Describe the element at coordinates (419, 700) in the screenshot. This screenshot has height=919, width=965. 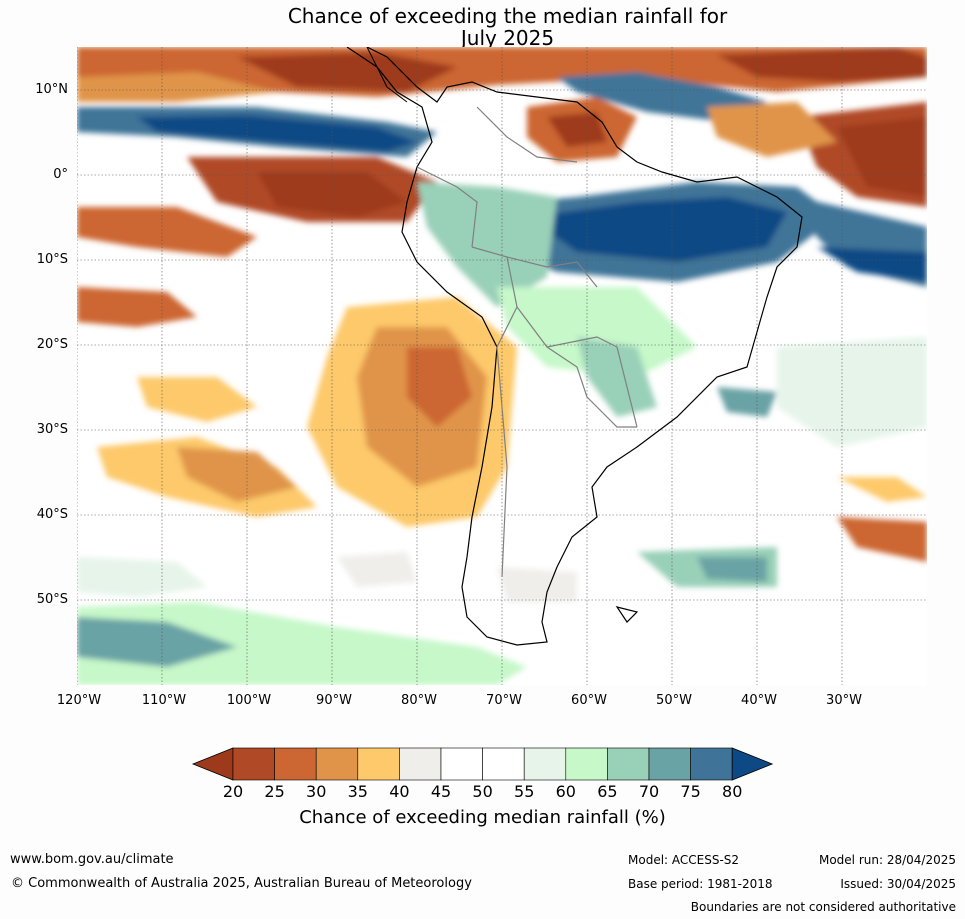
I see `longitude-label-80w: 80°W` at that location.